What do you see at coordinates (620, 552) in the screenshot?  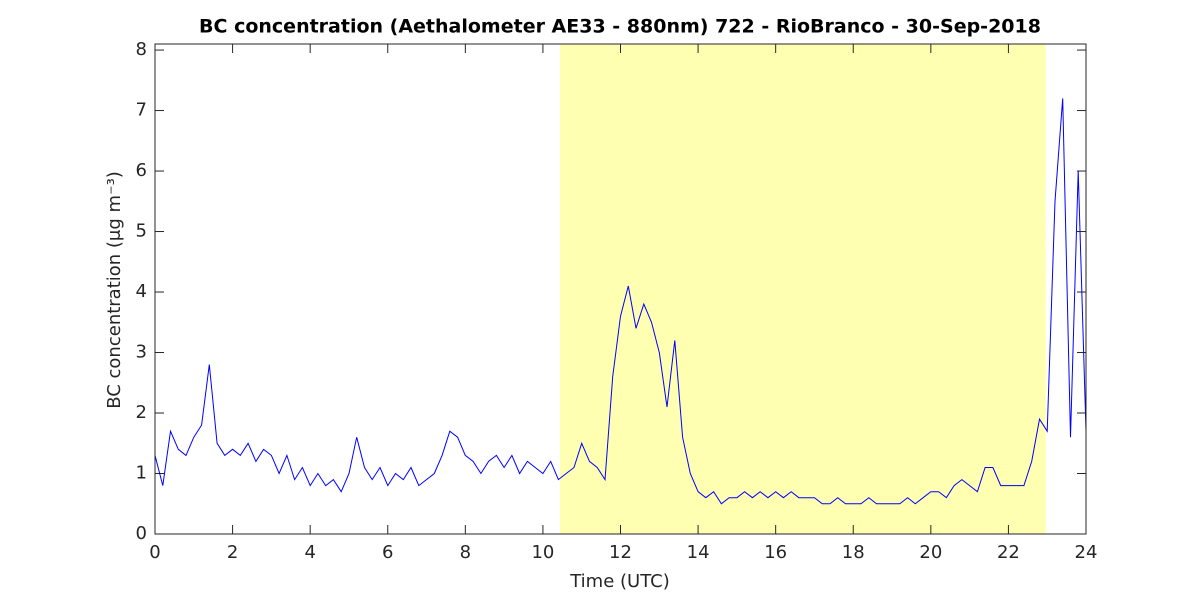 I see `x-tick-label: 12` at bounding box center [620, 552].